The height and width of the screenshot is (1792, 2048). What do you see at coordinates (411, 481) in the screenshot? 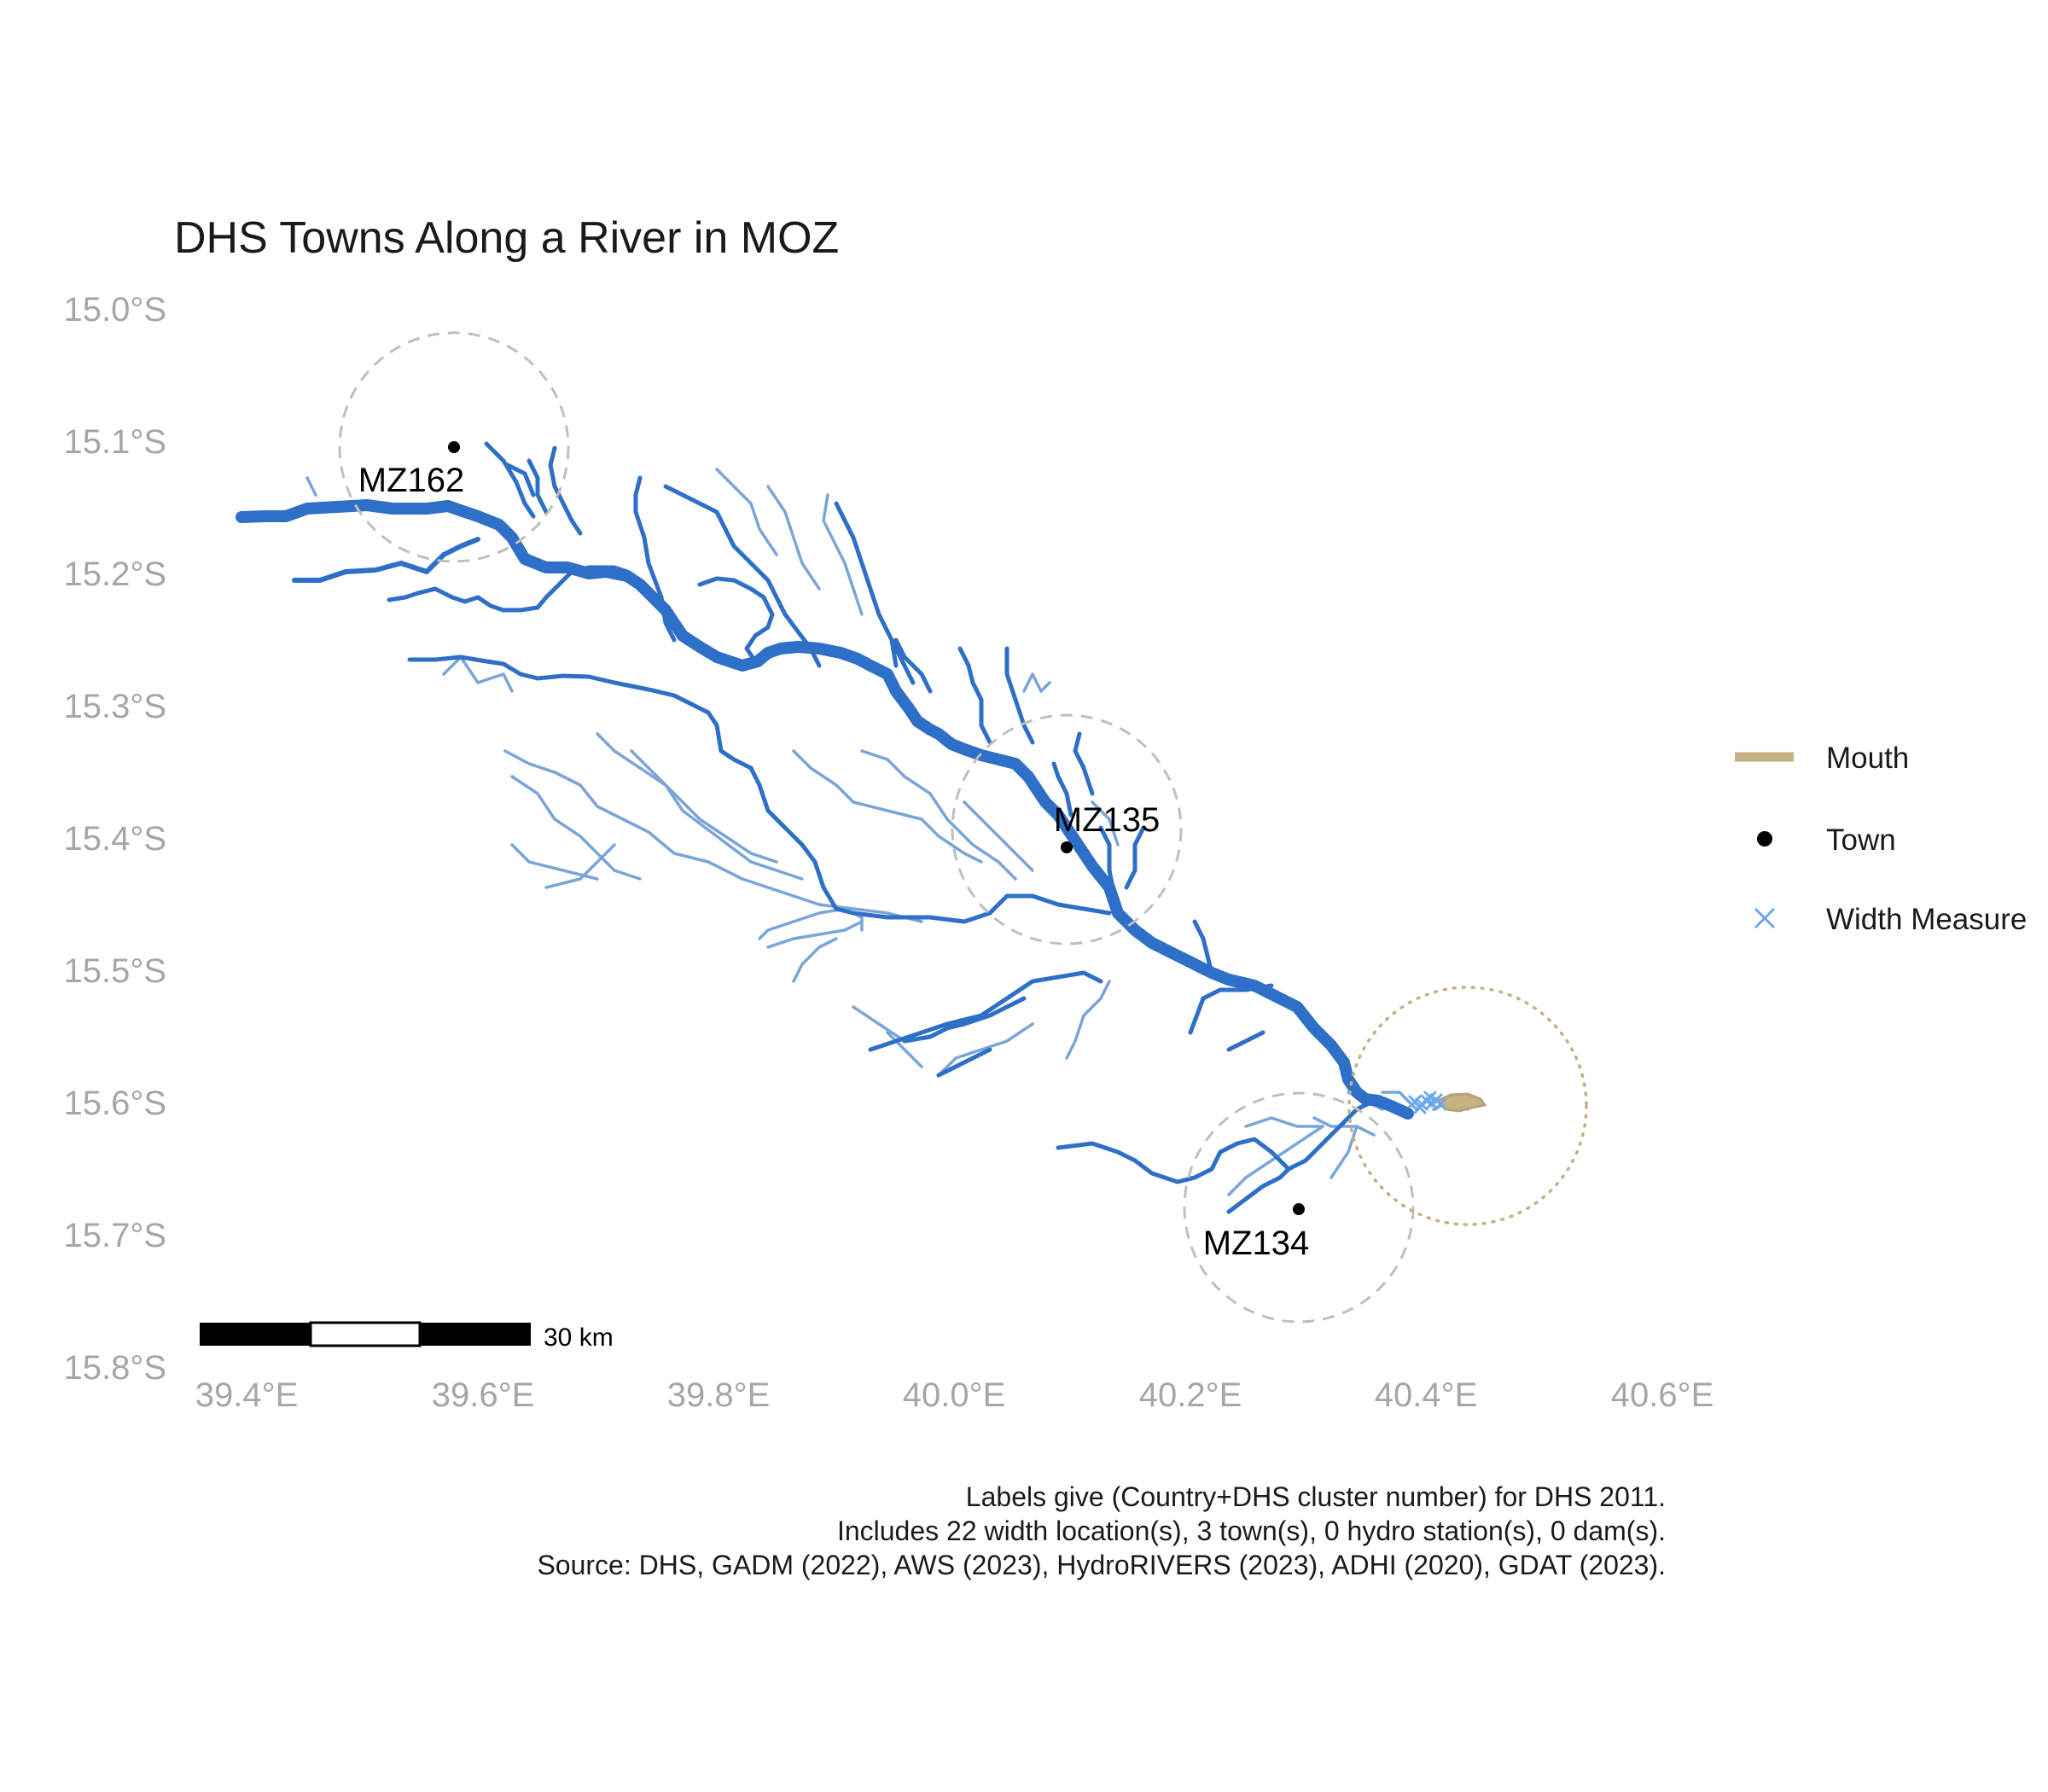
I see `town-label: MZ162` at bounding box center [411, 481].